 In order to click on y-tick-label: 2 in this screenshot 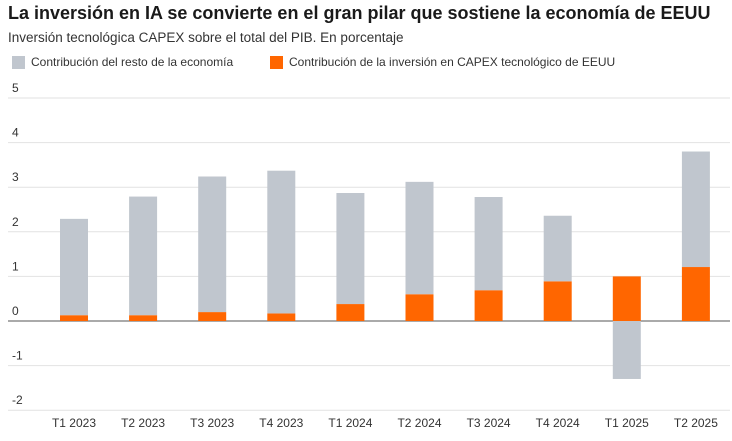, I will do `click(15, 222)`.